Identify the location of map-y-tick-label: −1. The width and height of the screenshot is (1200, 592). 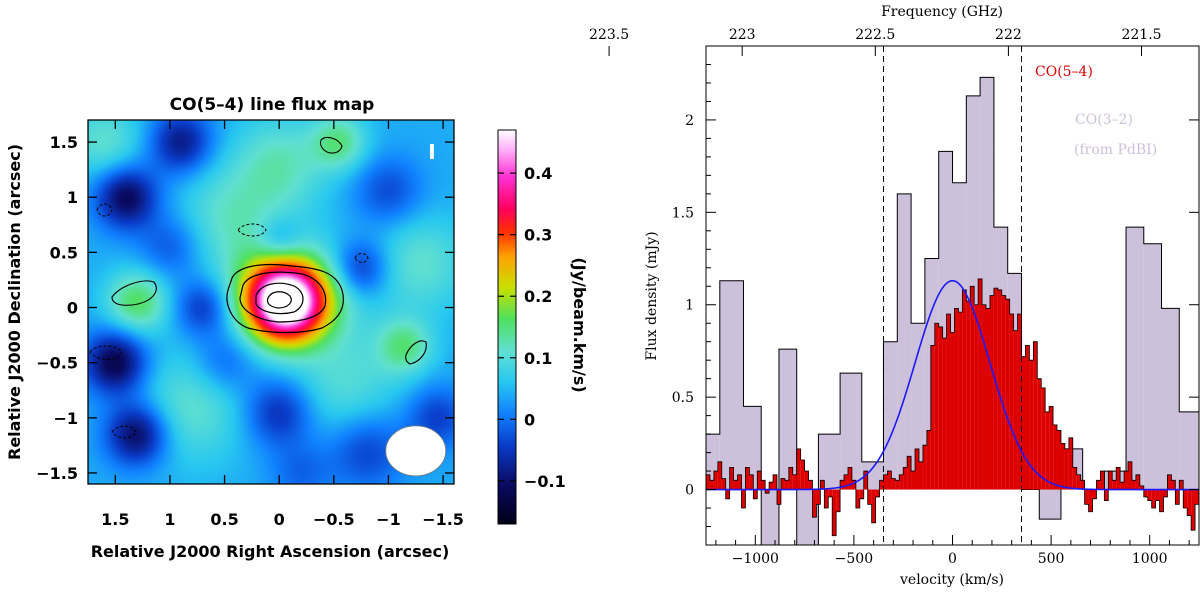
(65, 418).